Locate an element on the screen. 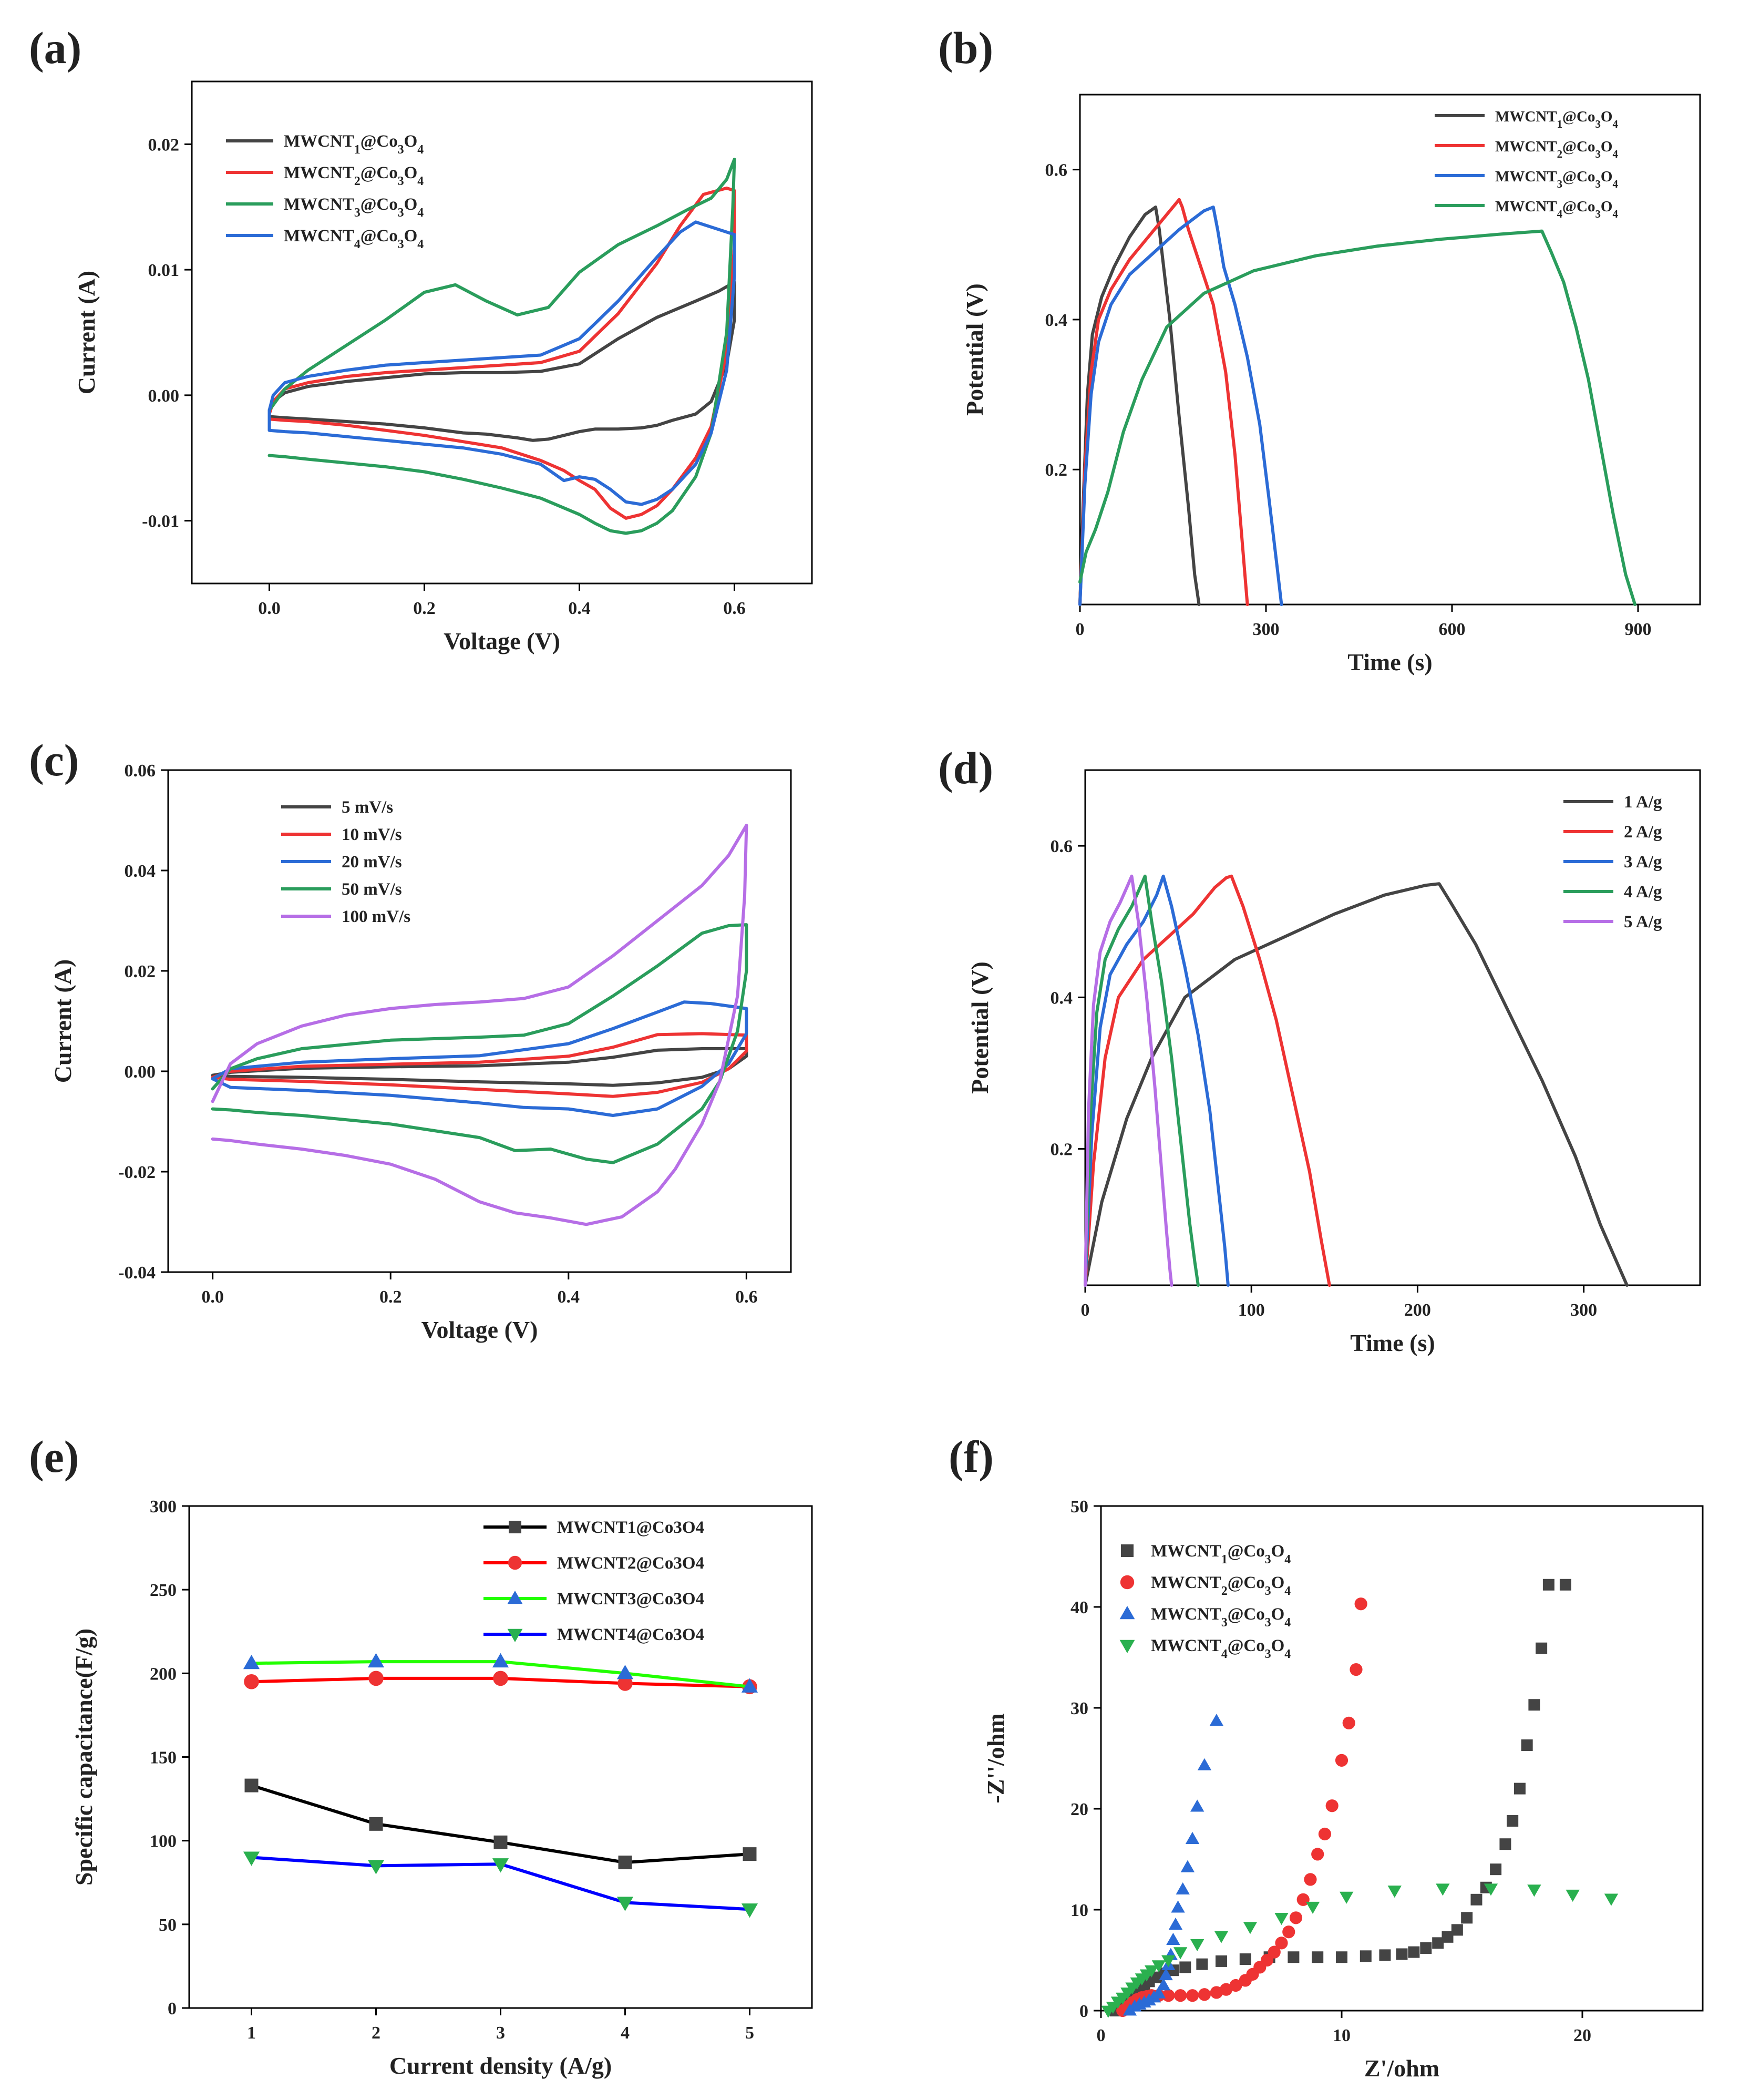  x-tick-label: 0.4 is located at coordinates (579, 608).